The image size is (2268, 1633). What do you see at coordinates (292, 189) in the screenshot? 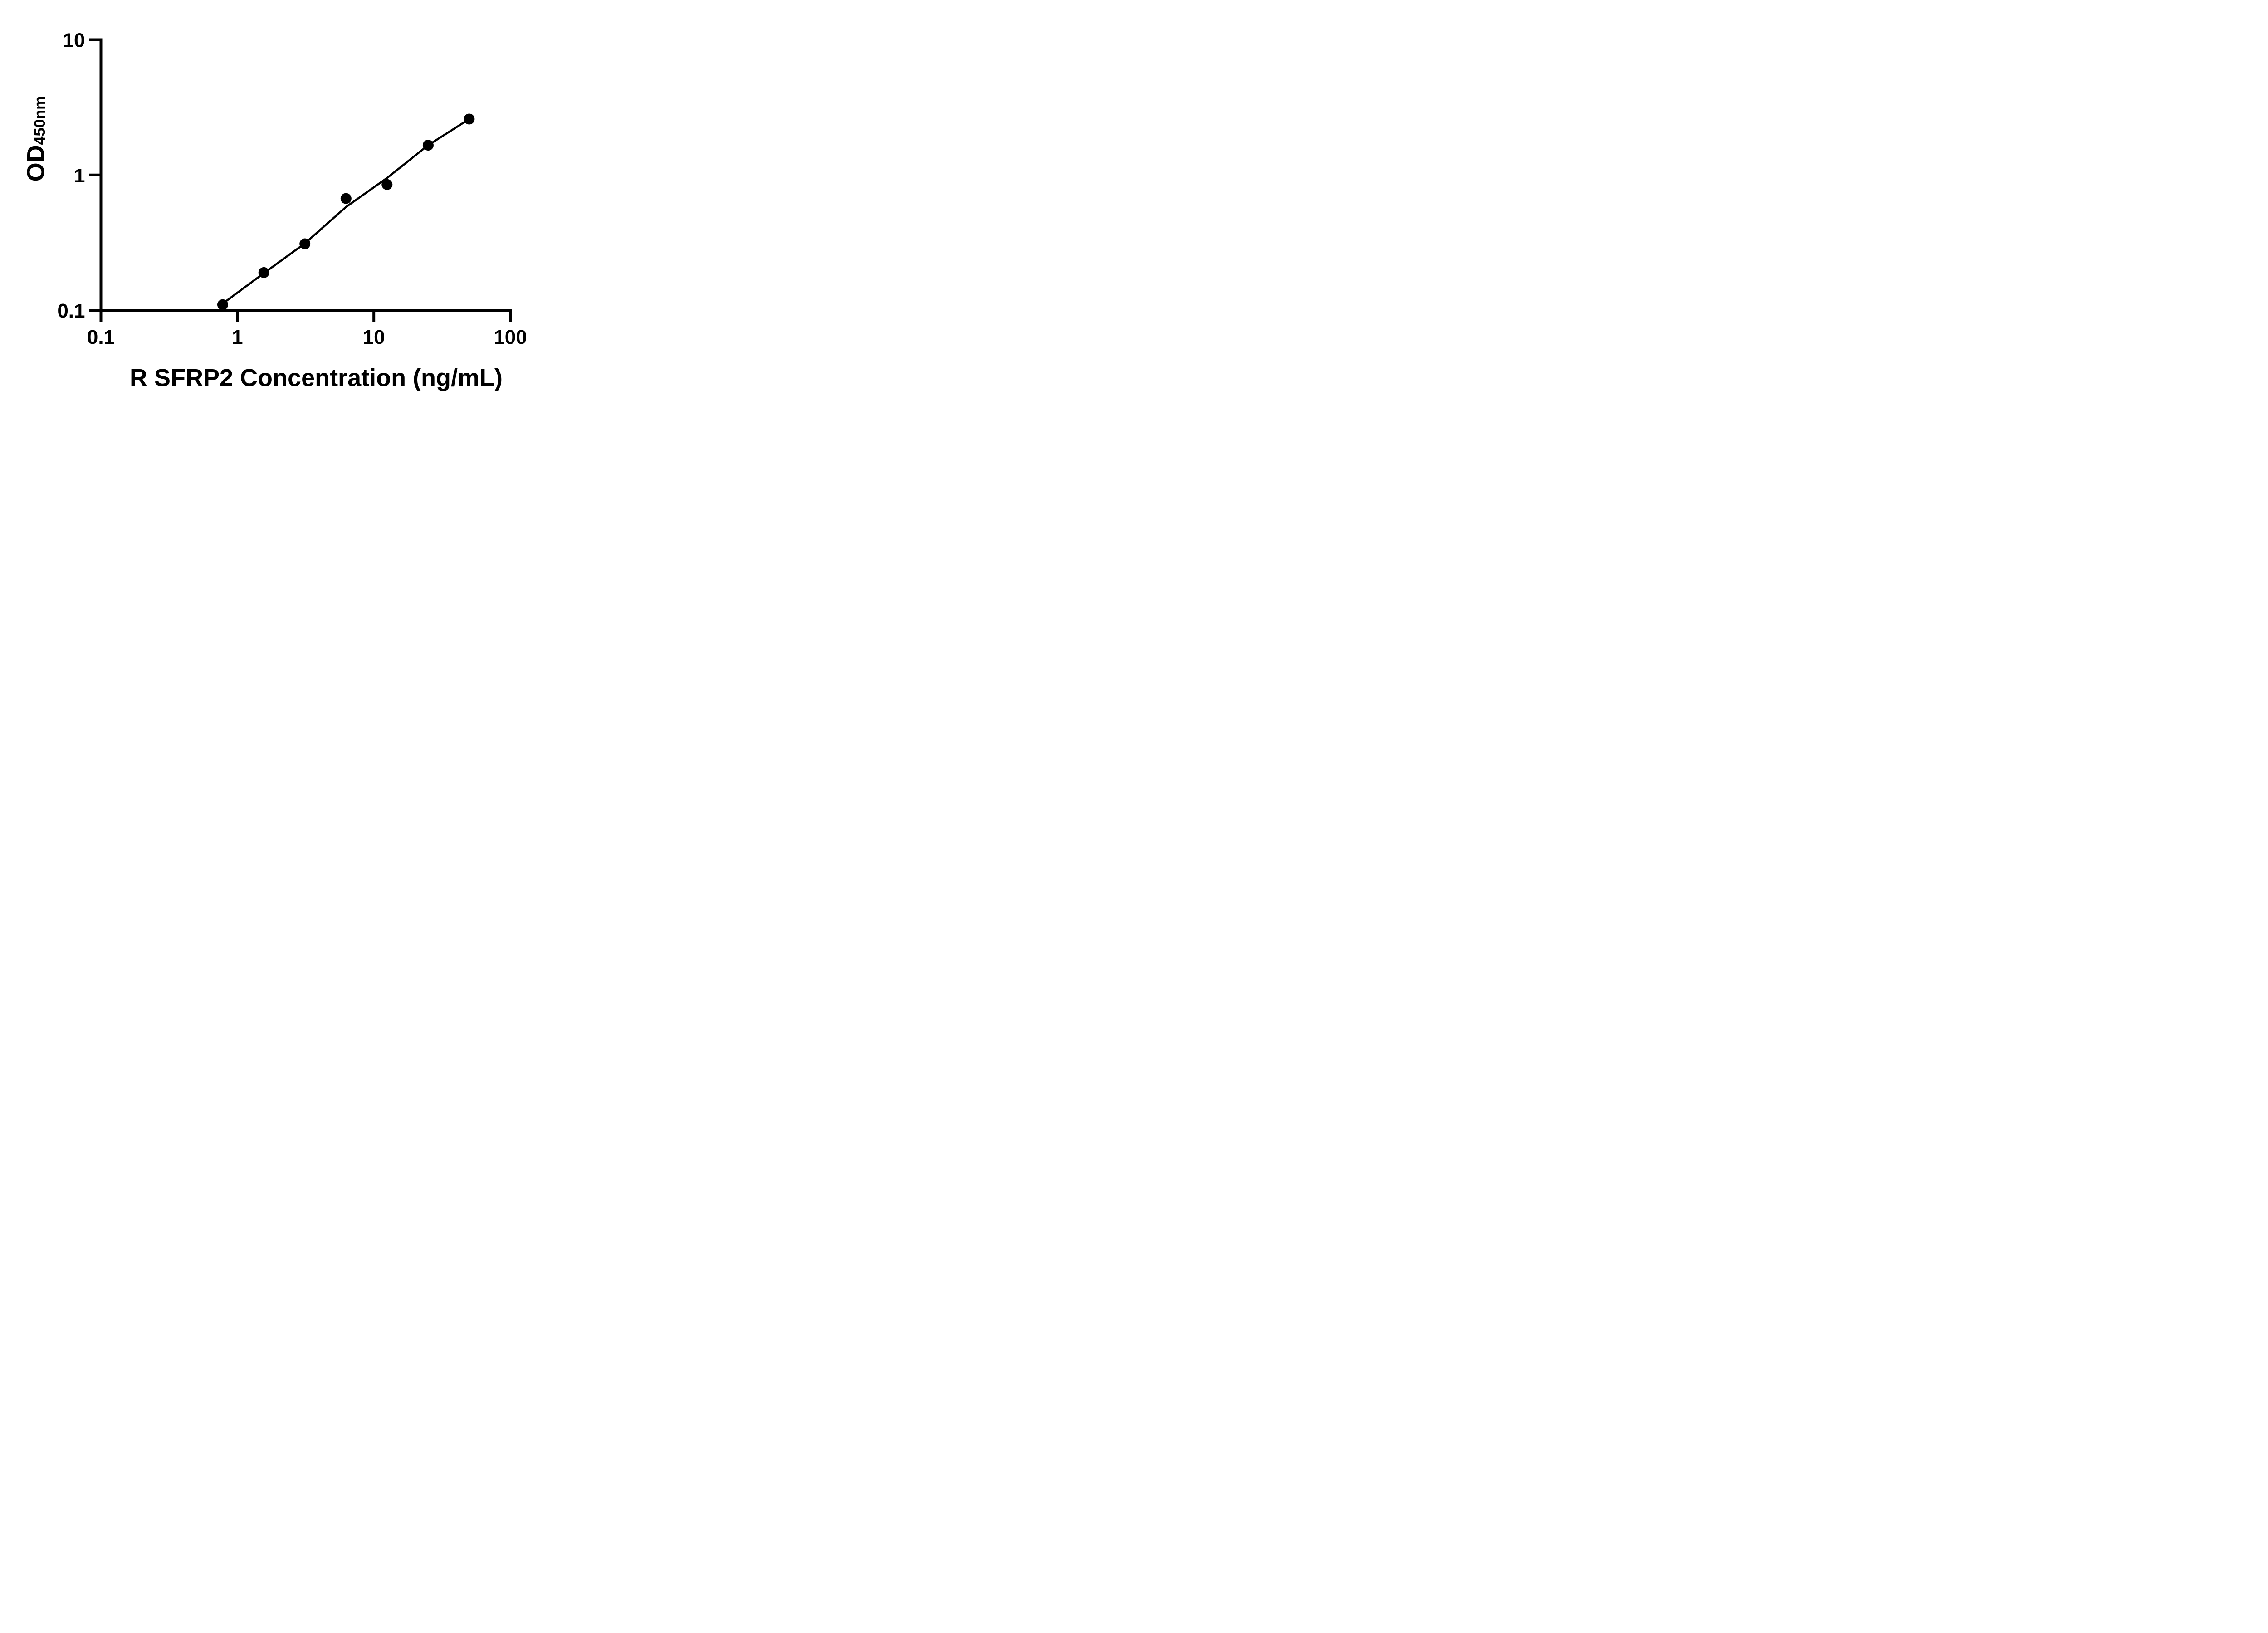
I see `standard-curve-plot: 0.1 1 10 0.1 1 10 100` at bounding box center [292, 189].